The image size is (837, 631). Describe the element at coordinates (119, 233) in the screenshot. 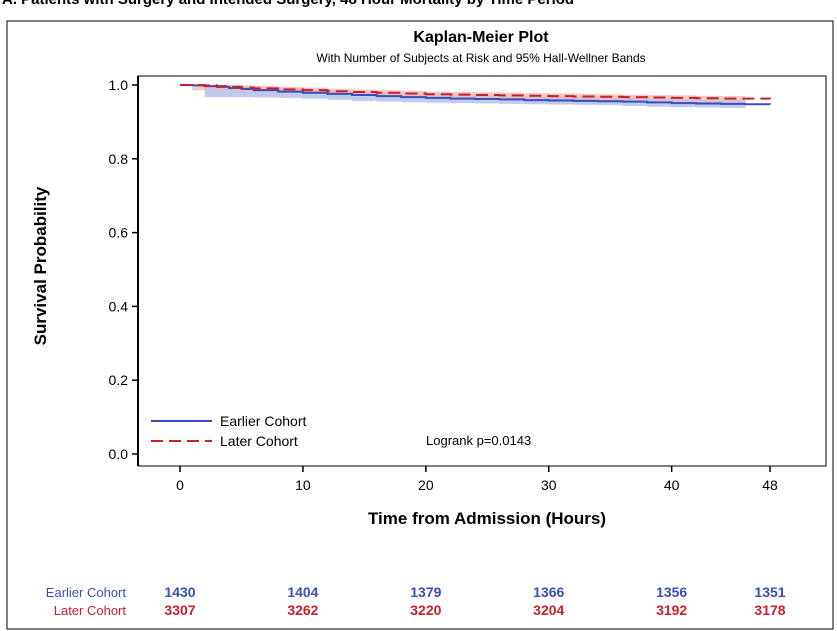

I see `y-tick-label-3: 0.6` at that location.